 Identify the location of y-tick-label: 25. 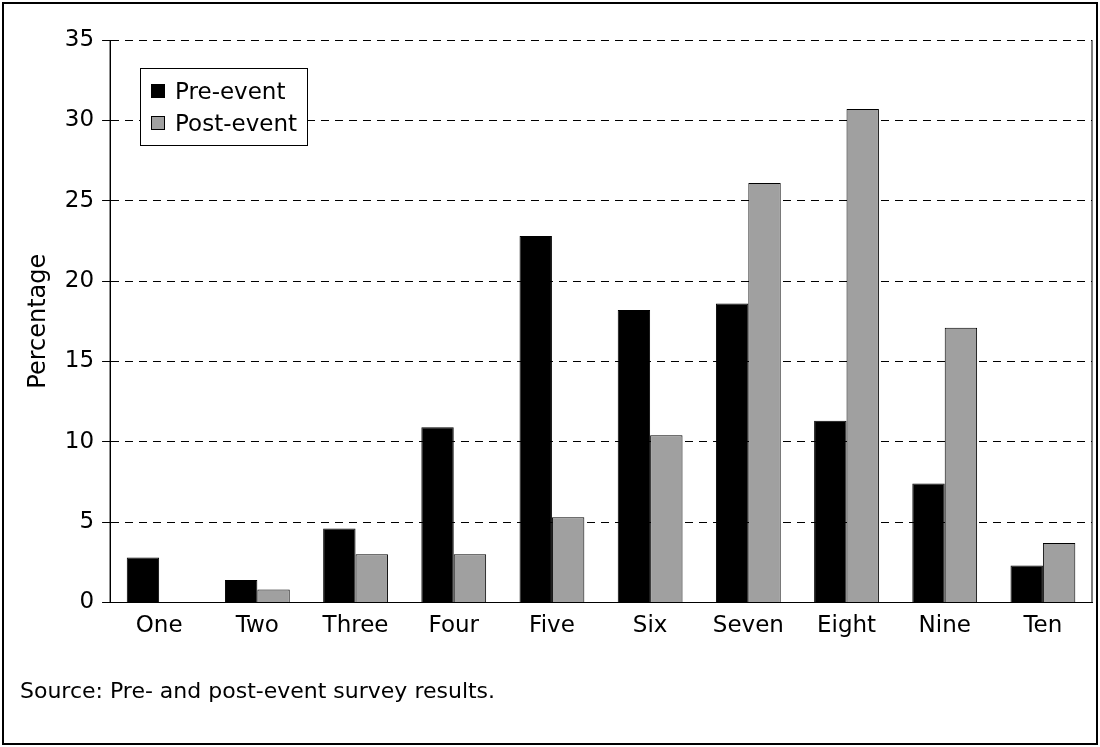
(79, 198).